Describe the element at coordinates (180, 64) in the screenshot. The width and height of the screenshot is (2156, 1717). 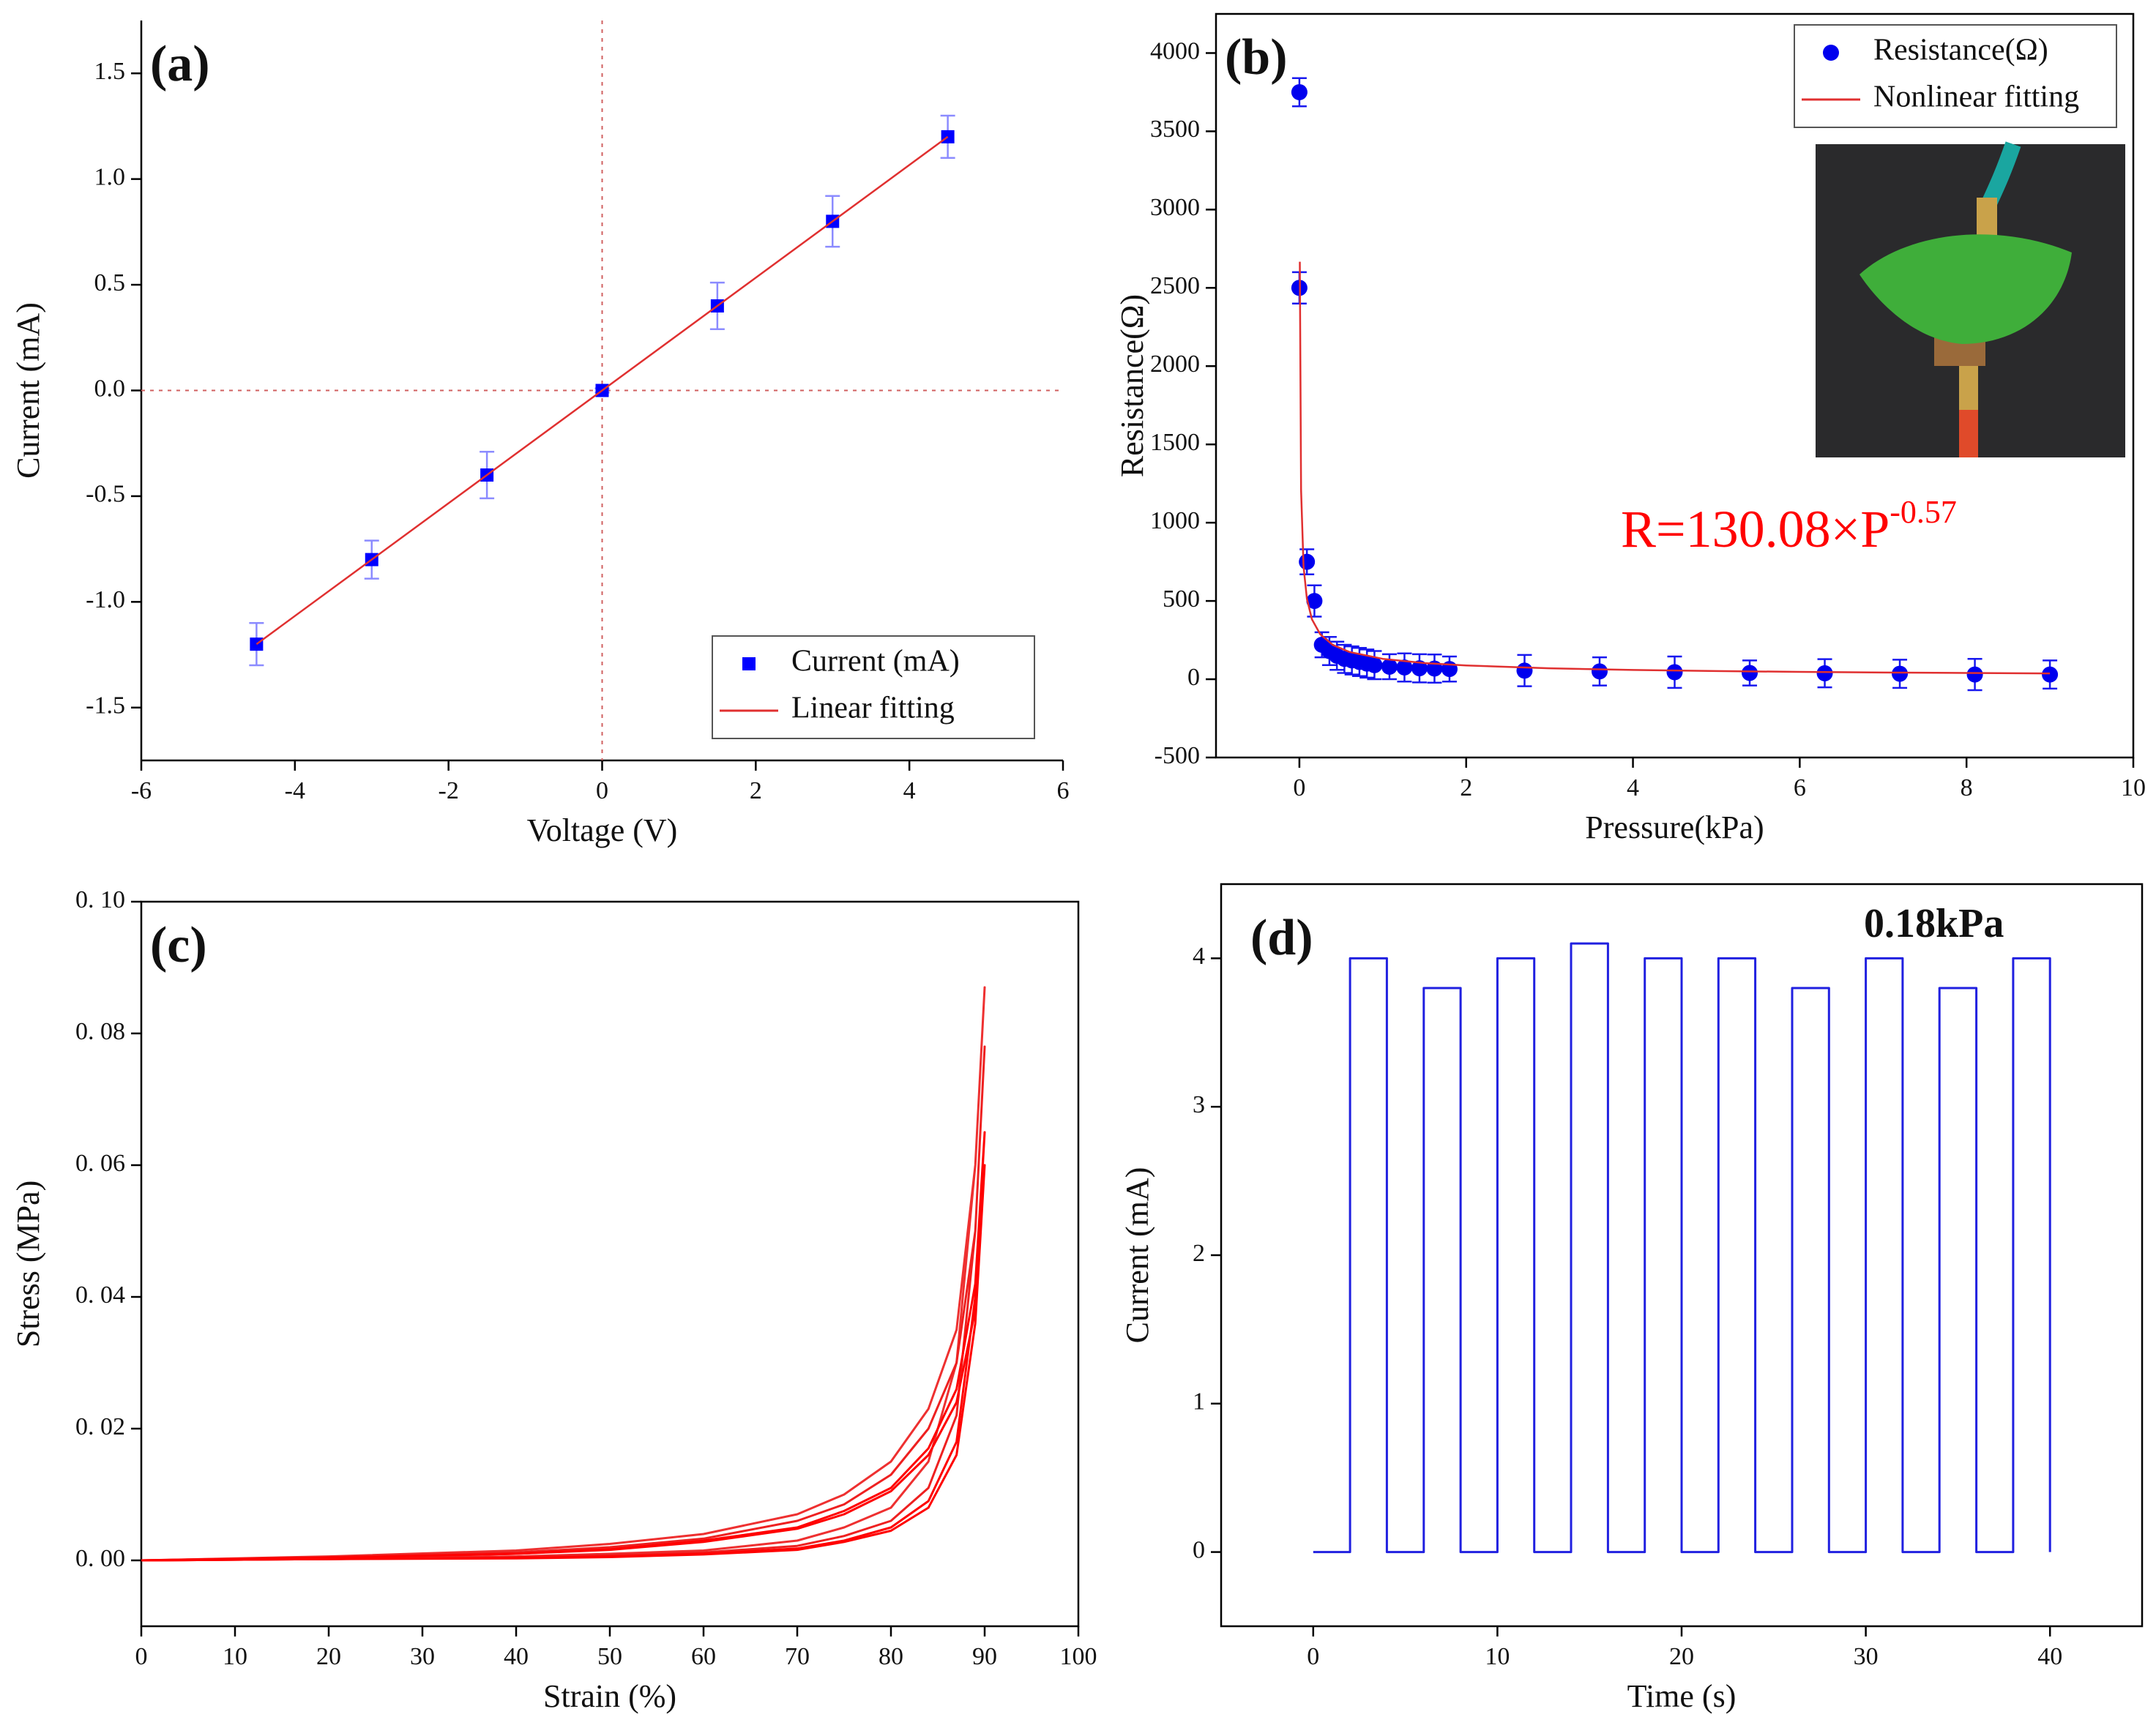
I see `panel-label: (a)` at that location.